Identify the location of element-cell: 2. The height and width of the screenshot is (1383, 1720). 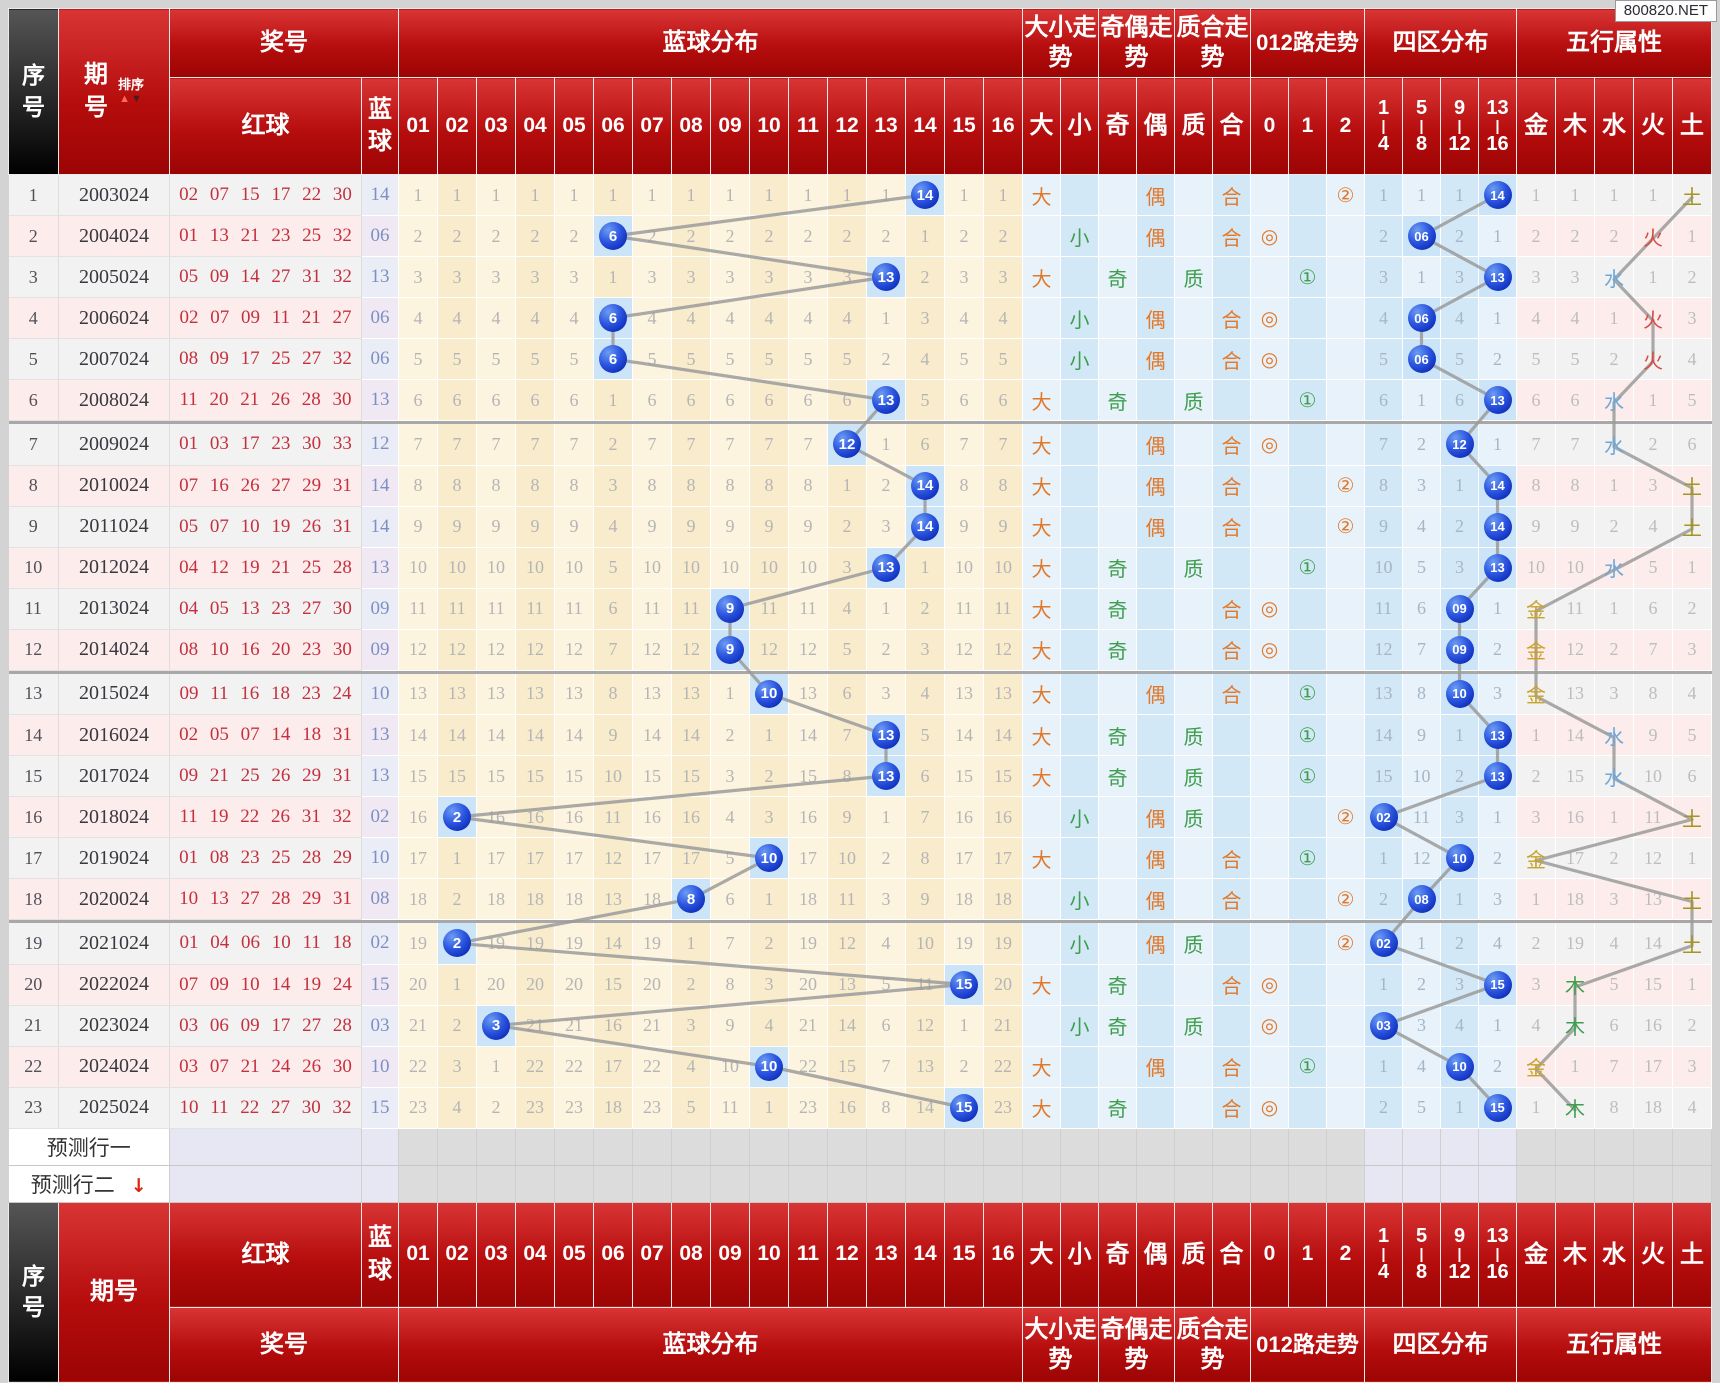
(1614, 858).